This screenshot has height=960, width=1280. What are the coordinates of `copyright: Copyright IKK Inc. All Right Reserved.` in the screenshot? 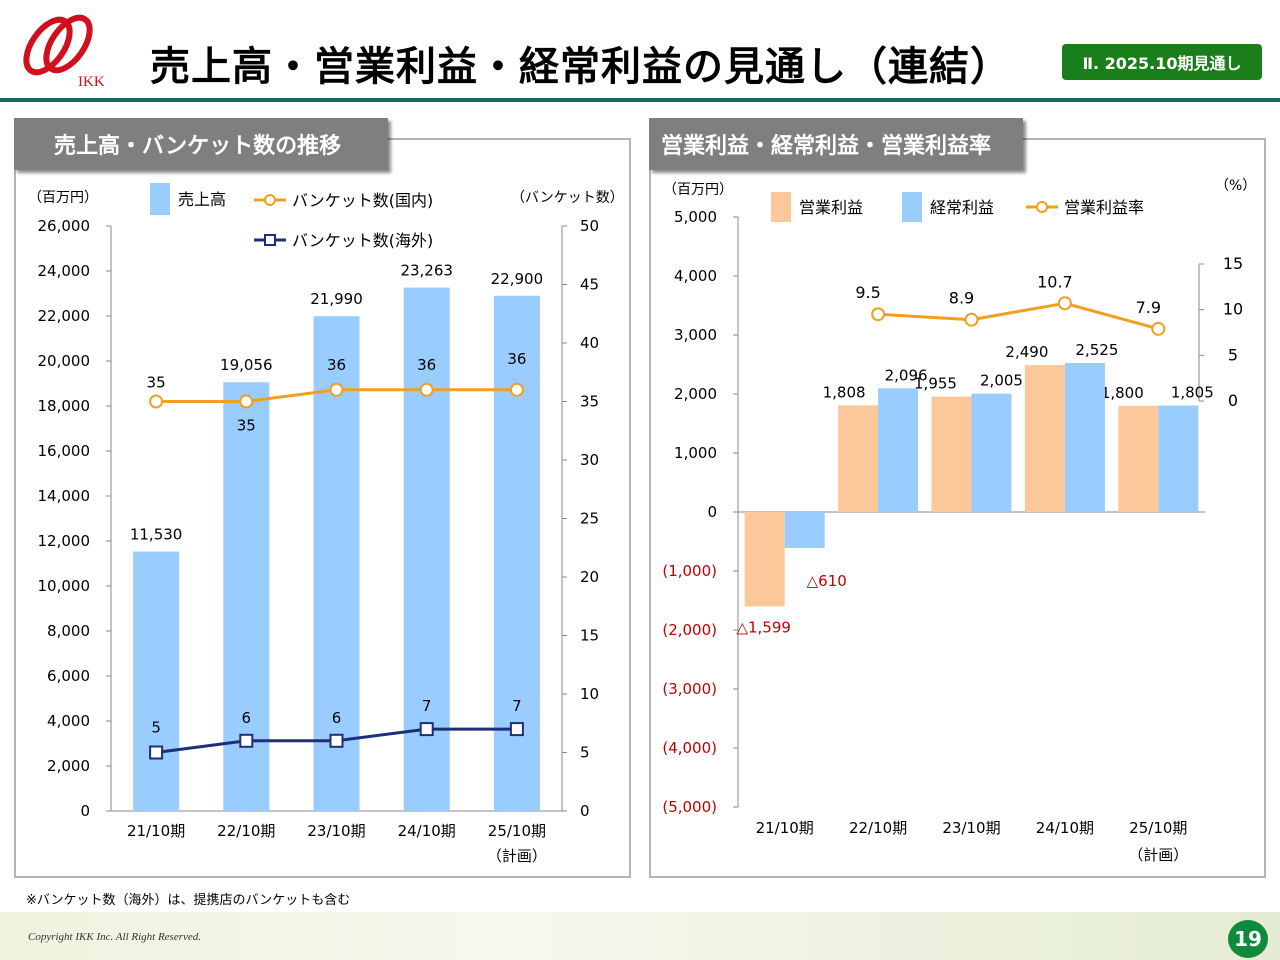 It's located at (115, 937).